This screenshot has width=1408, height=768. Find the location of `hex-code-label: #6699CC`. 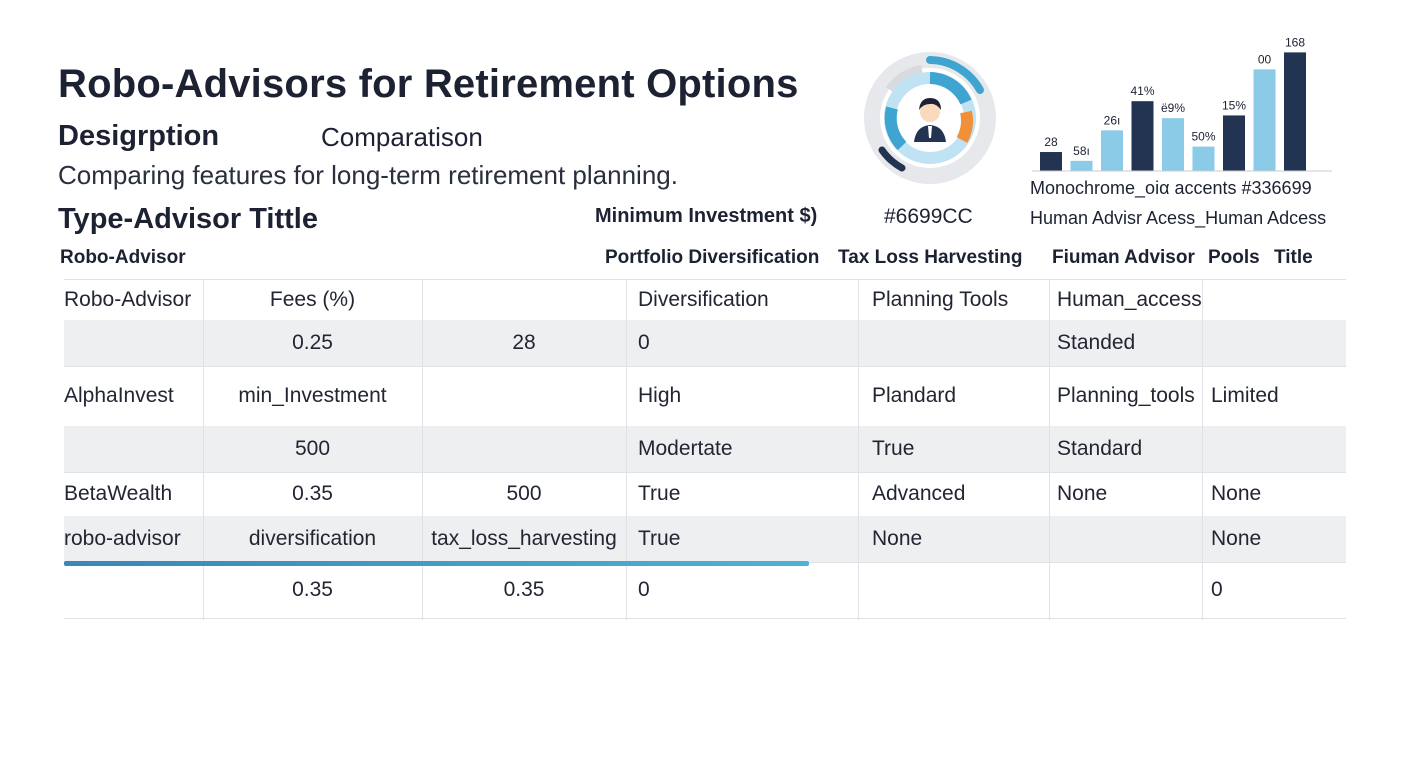

hex-code-label: #6699CC is located at coordinates (928, 216).